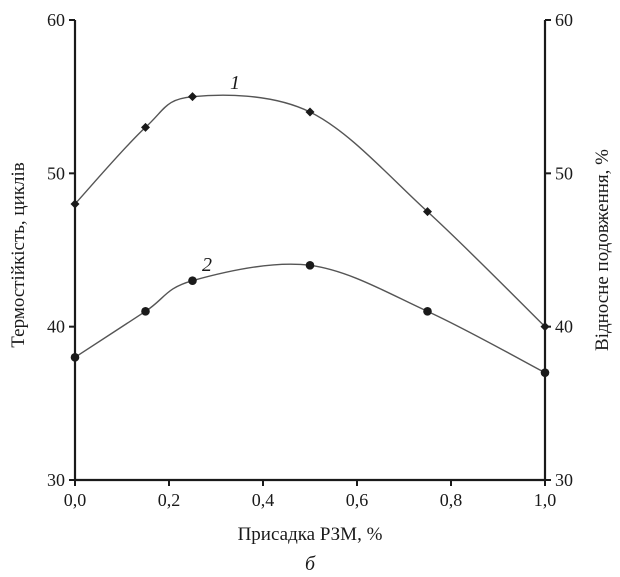  Describe the element at coordinates (310, 318) in the screenshot. I see `series-2-line` at that location.